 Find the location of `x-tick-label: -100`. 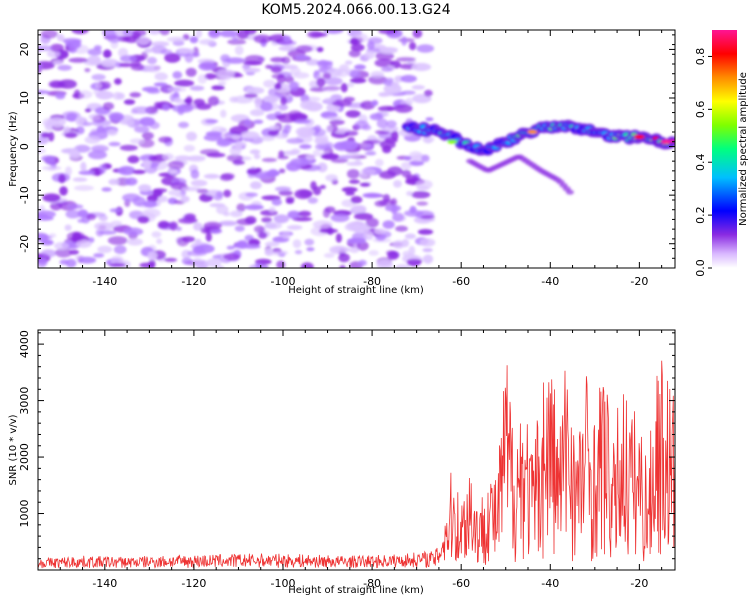

x-tick-label: -100 is located at coordinates (283, 583).